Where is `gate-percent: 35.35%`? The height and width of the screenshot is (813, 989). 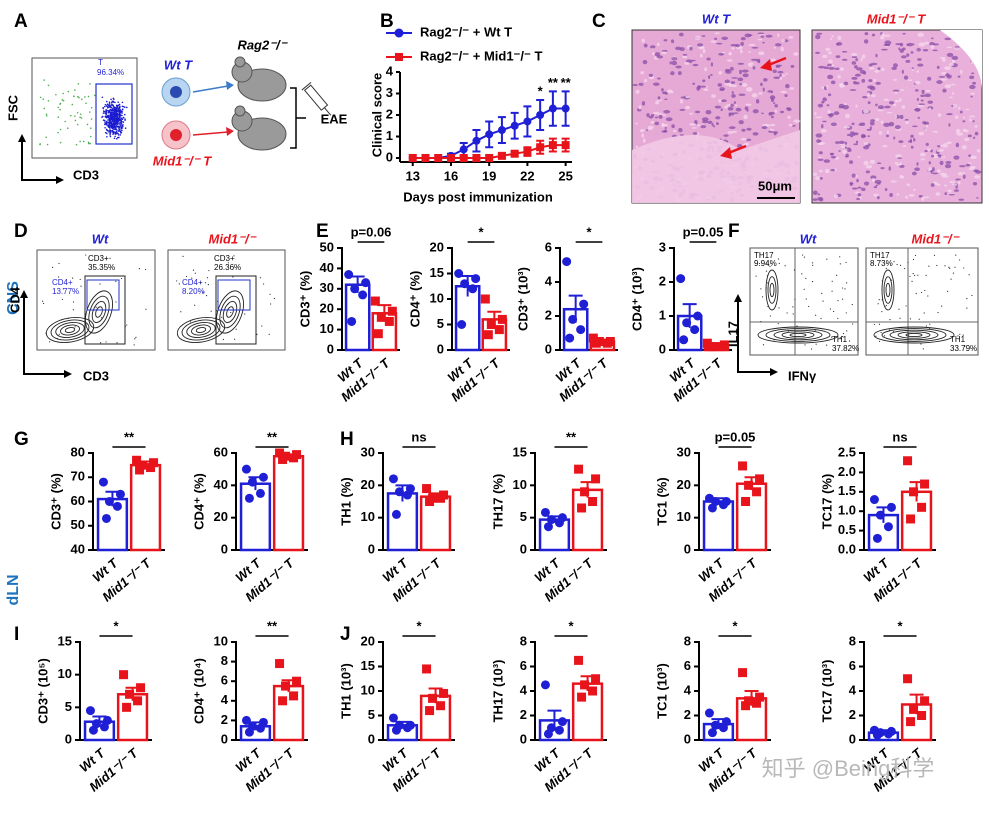
gate-percent: 35.35% is located at coordinates (101, 267).